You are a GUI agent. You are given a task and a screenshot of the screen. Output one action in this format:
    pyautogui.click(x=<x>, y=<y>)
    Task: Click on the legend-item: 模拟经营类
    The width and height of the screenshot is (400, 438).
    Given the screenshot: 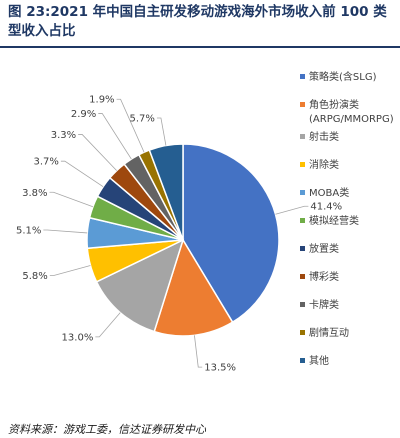 What is the action you would take?
    pyautogui.click(x=350, y=229)
    